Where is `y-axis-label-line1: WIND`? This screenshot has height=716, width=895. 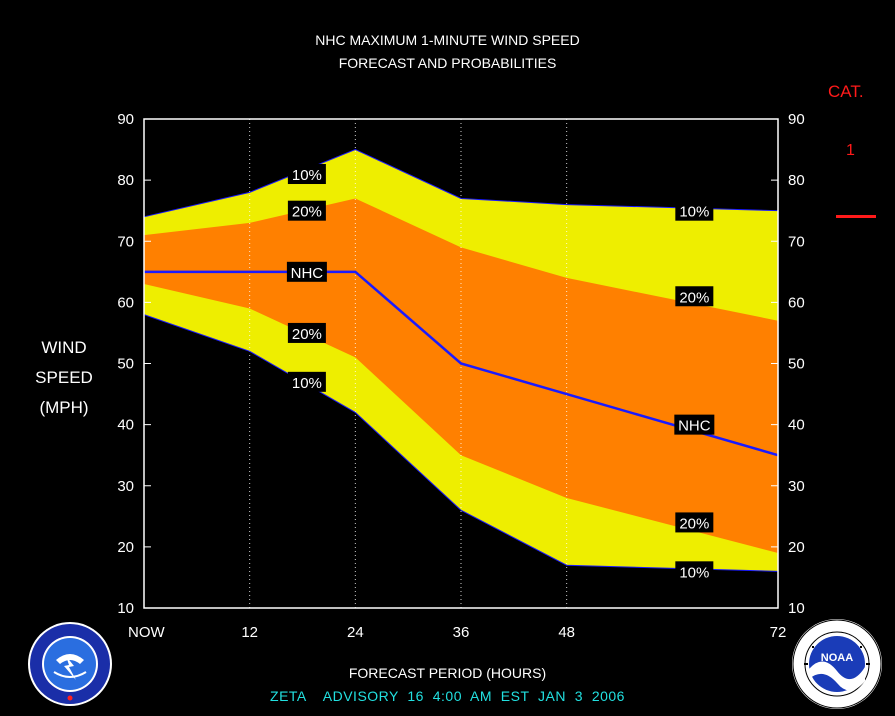 y-axis-label-line1: WIND is located at coordinates (64, 347).